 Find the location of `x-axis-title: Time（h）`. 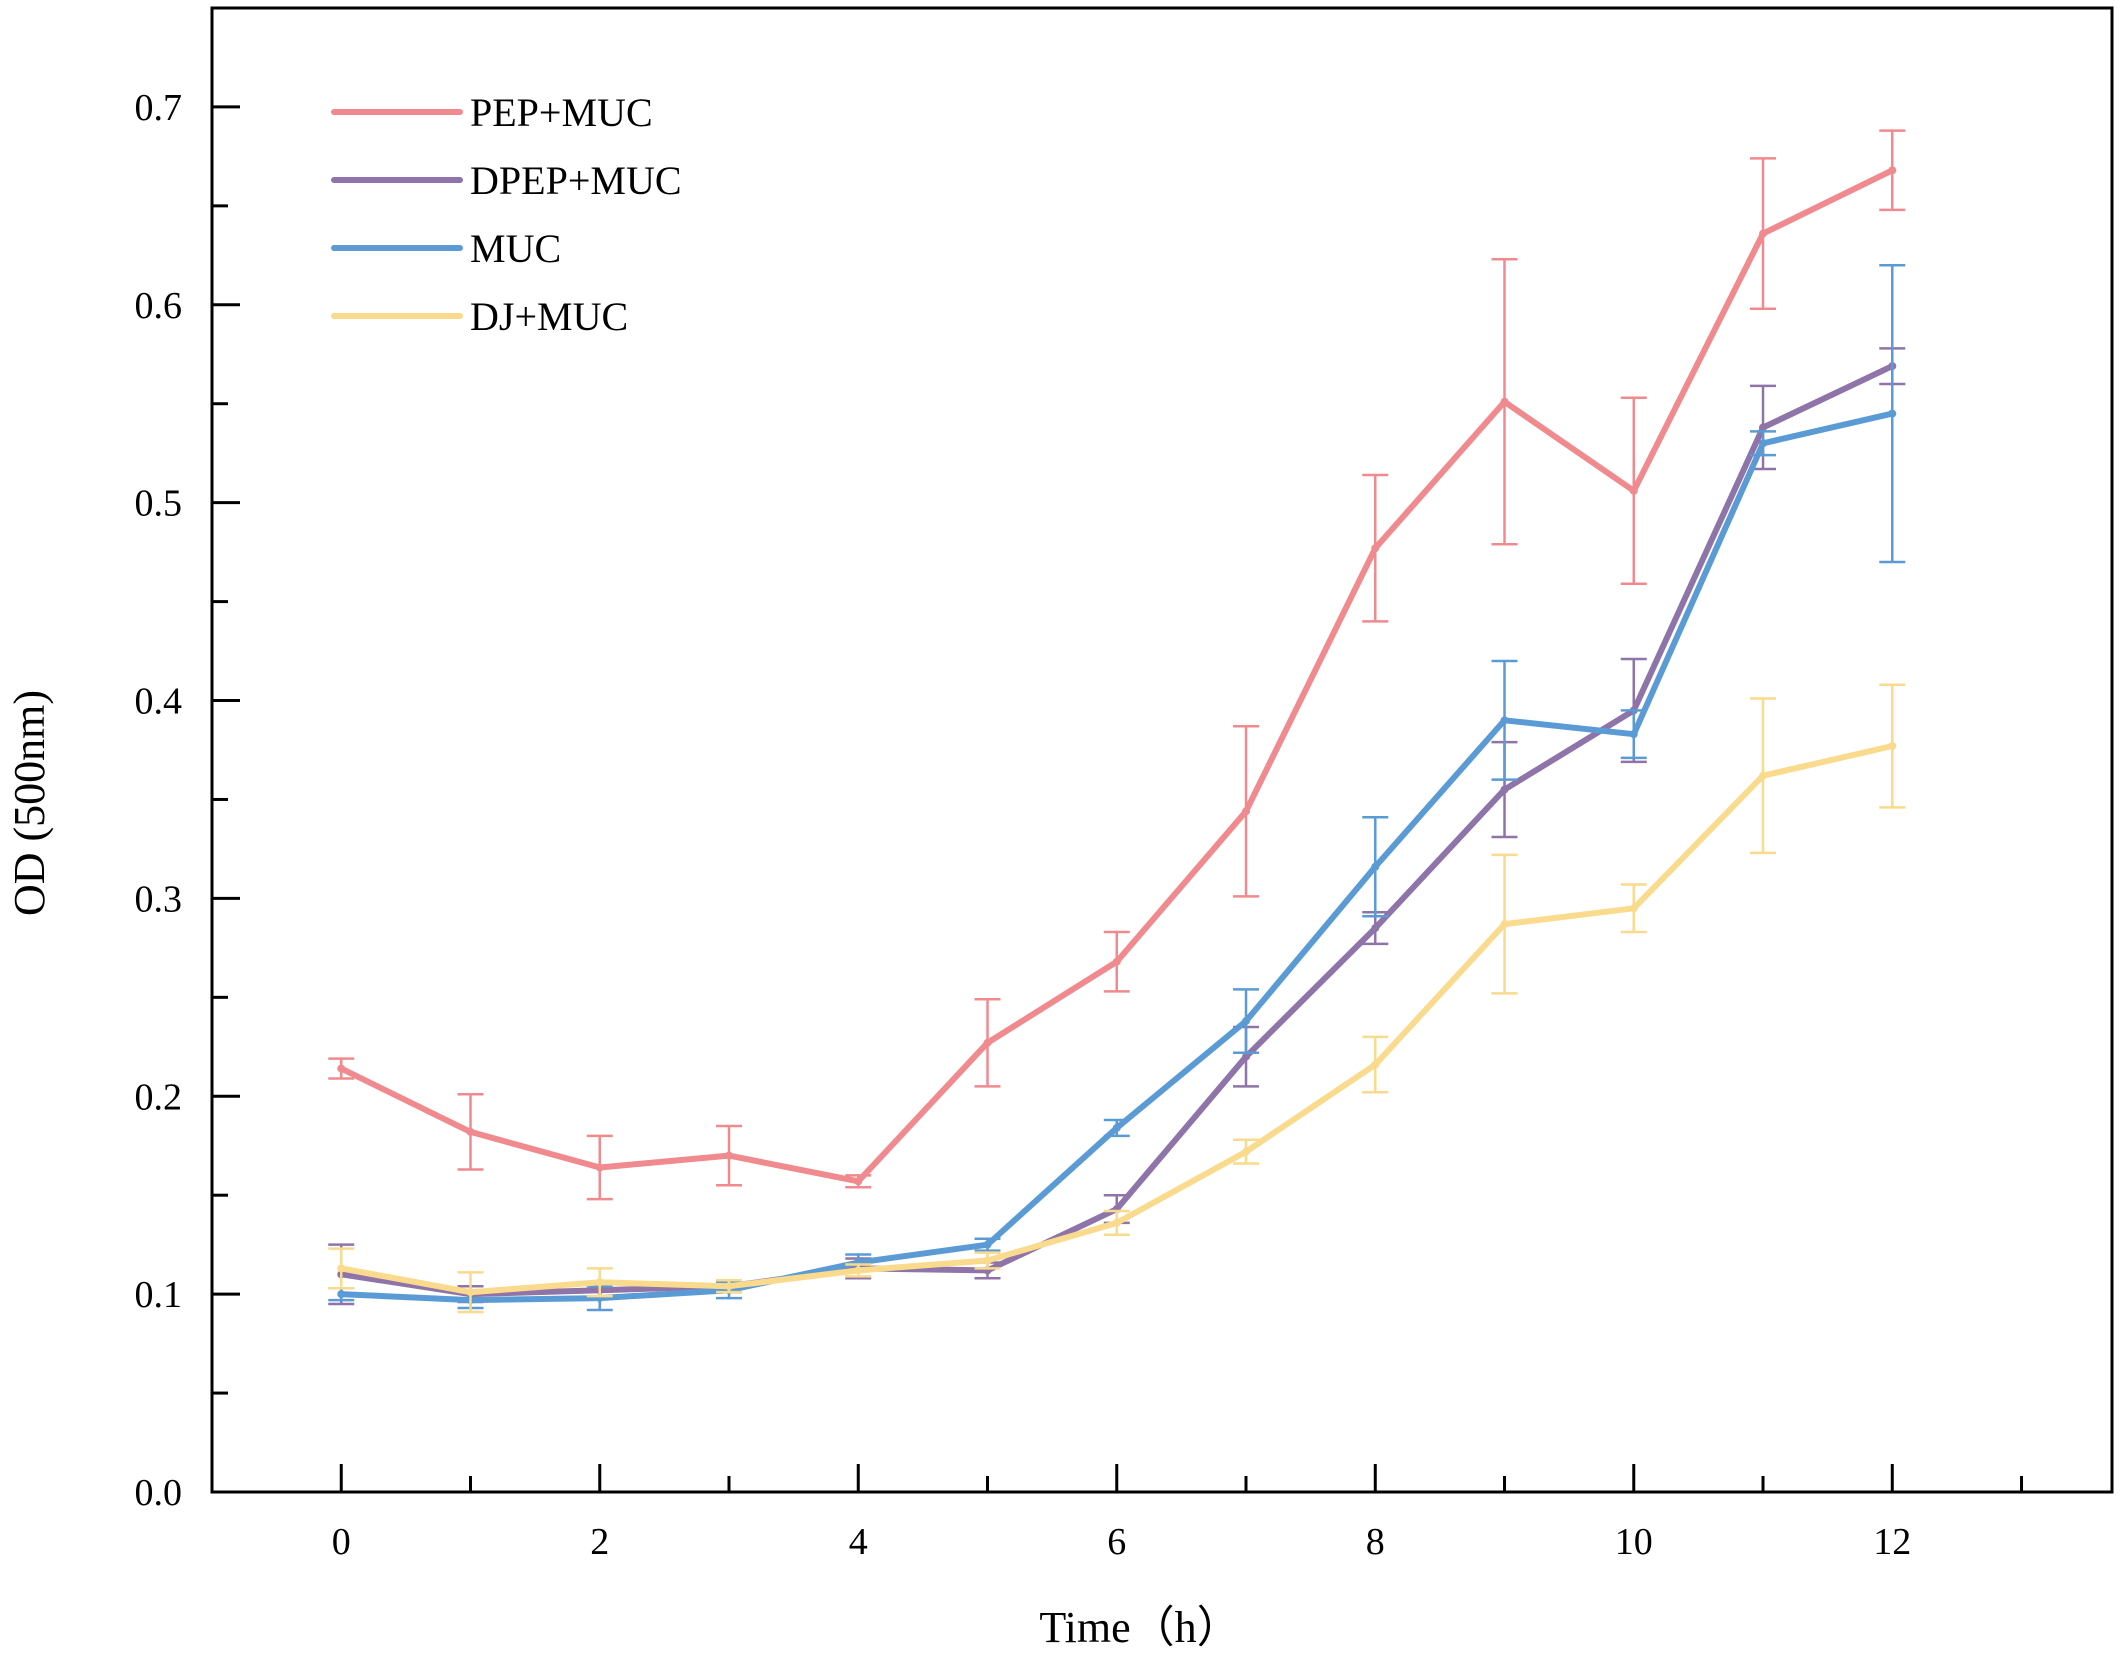

x-axis-title: Time（h） is located at coordinates (1139, 1627).